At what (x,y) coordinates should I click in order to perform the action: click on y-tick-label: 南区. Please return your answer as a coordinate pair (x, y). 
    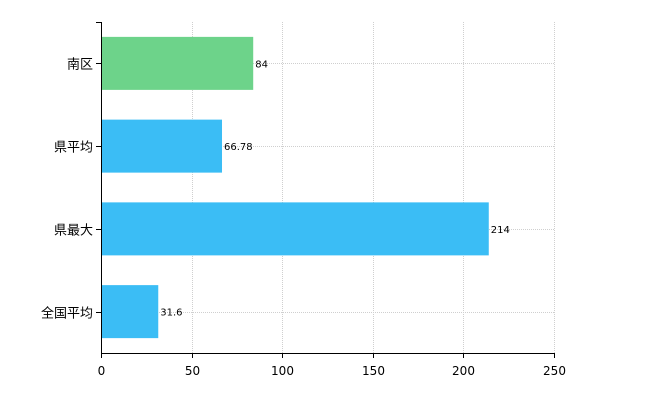
    Looking at the image, I should click on (80, 65).